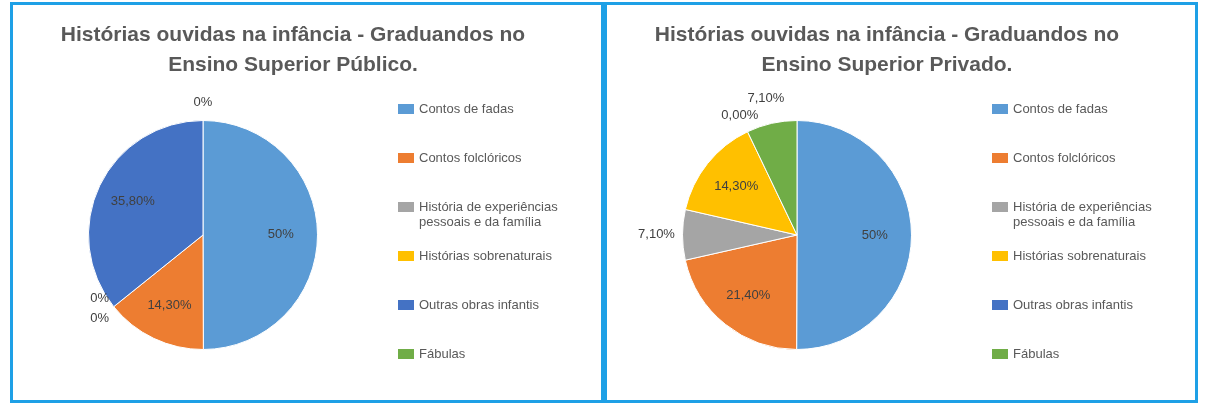  I want to click on chart-title: Histórias ouvidas na infância - Graduandos no Ensino Superior Privado., so click(887, 49).